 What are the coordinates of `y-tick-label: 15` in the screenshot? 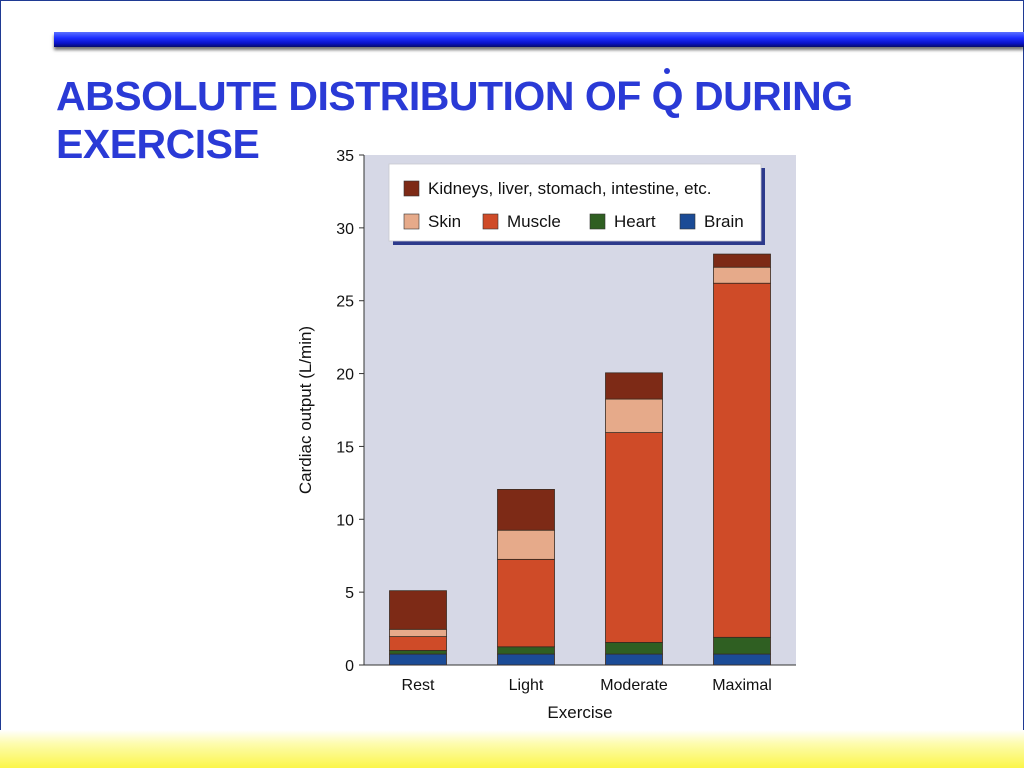 It's located at (345, 447).